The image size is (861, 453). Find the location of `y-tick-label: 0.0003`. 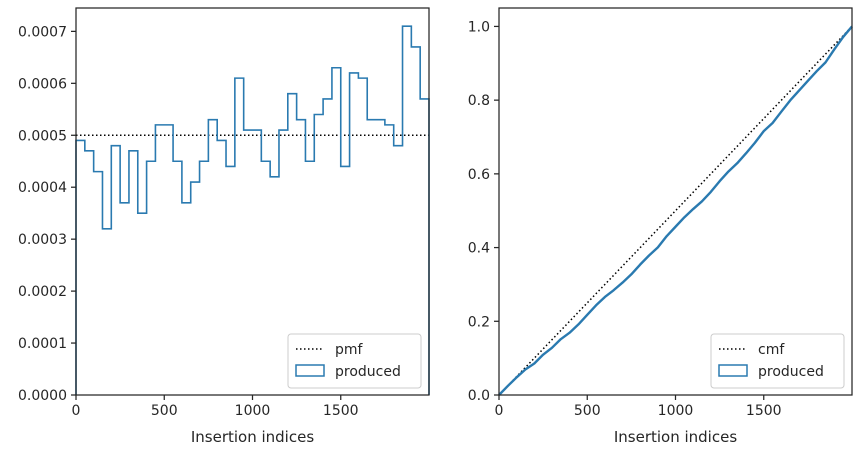

y-tick-label: 0.0003 is located at coordinates (42, 240).